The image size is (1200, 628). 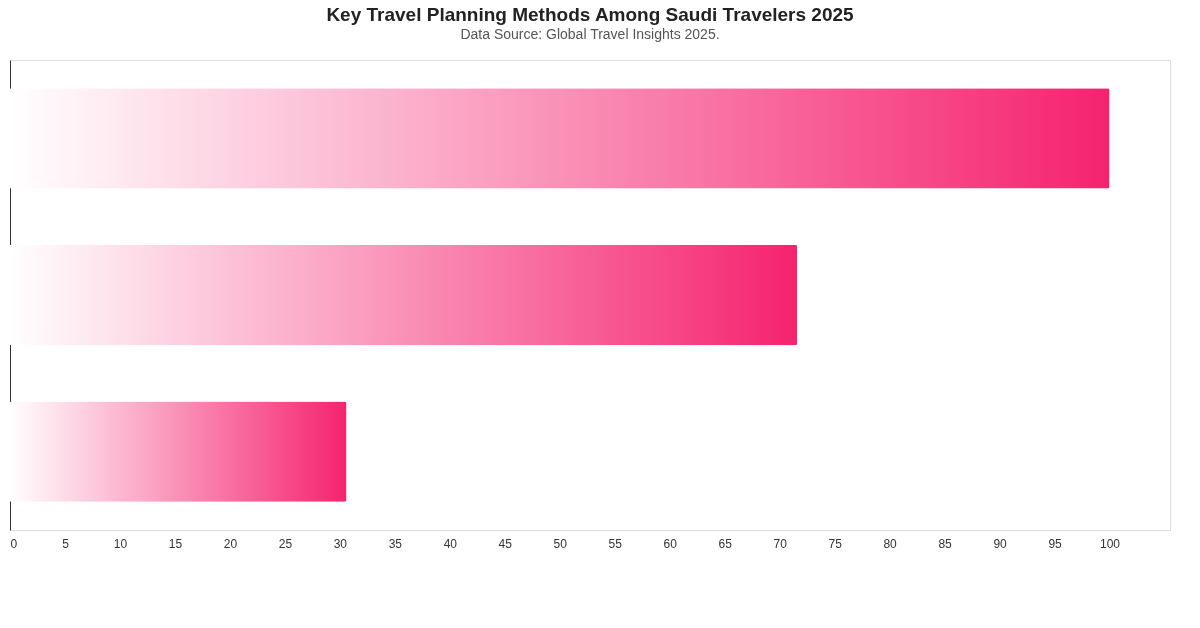 What do you see at coordinates (14, 543) in the screenshot?
I see `x-tick-label: 0` at bounding box center [14, 543].